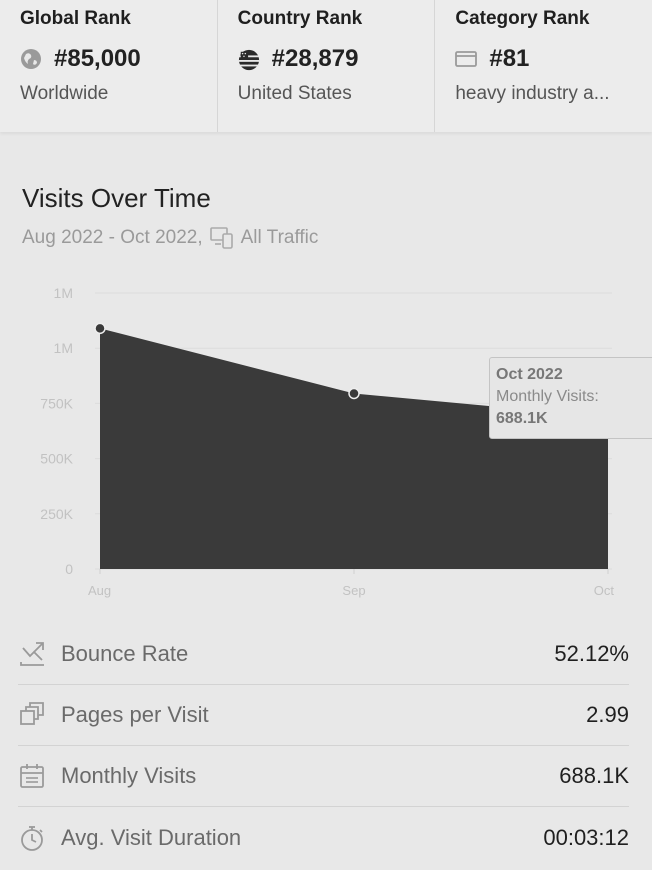  I want to click on metric-row-bounce-rate: Bounce Rate 52.12%, so click(323, 654).